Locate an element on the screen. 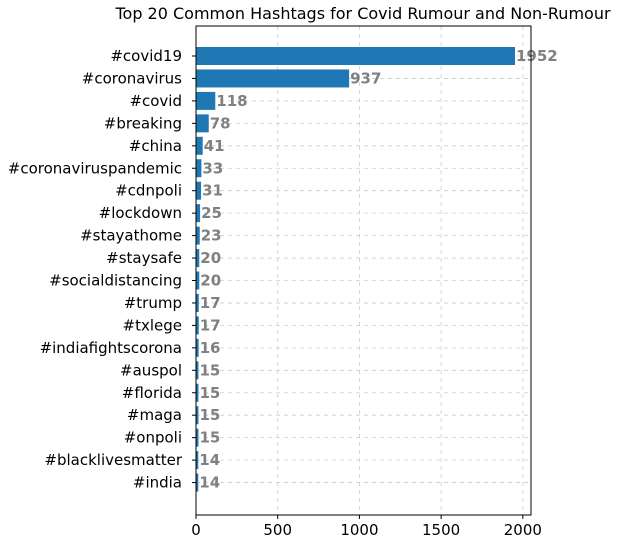  category-label: #maga is located at coordinates (154, 415).